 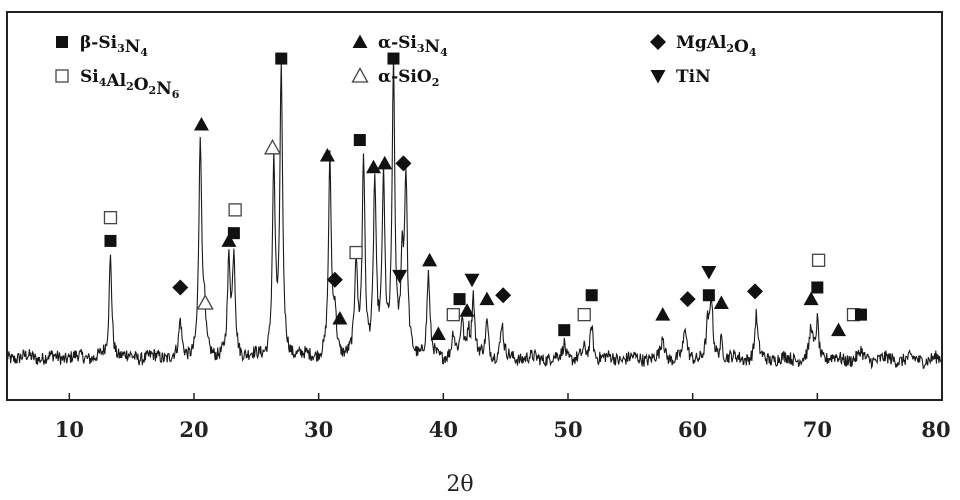 I want to click on legend-label-mgal2o4: MgAl2O4, so click(x=716, y=46).